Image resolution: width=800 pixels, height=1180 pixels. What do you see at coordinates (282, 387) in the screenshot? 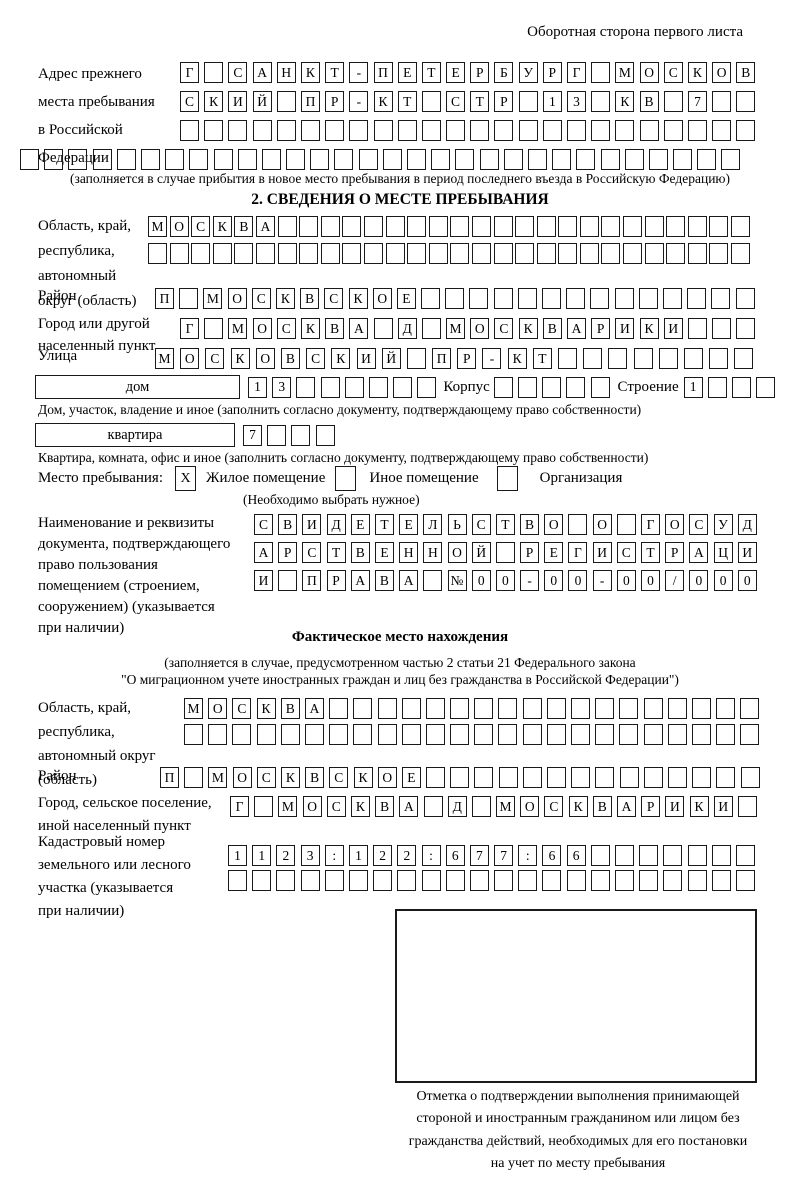
I see `char-box: 3` at bounding box center [282, 387].